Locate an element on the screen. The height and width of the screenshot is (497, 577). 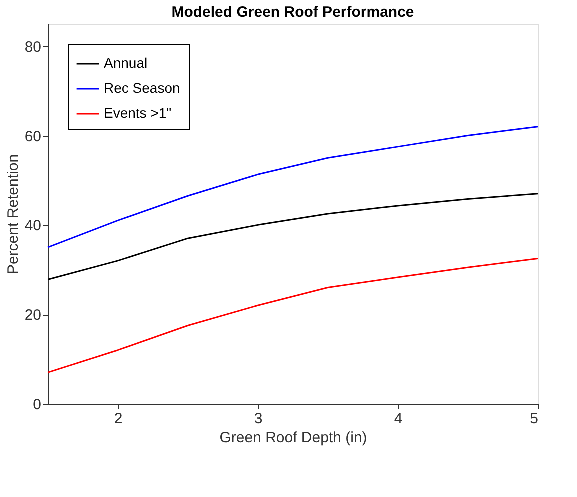
y-tick-label: 20 is located at coordinates (33, 315).